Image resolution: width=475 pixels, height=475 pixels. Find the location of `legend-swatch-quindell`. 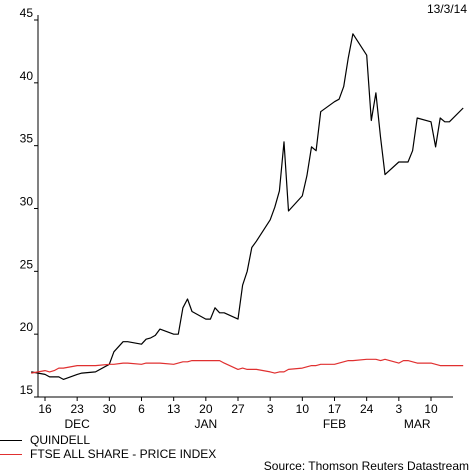

legend-swatch-quindell is located at coordinates (11, 440).